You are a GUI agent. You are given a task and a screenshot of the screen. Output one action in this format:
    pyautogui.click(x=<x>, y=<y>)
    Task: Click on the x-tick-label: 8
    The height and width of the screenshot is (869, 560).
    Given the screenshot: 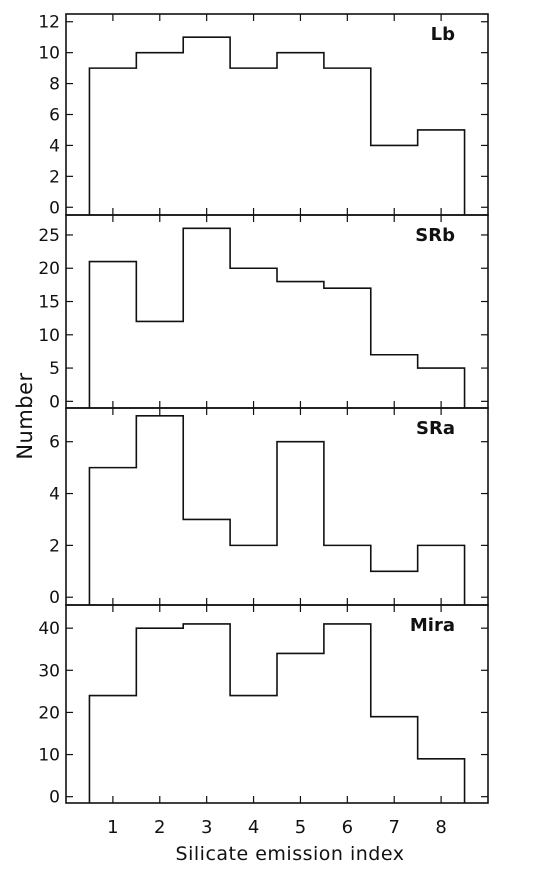 What is the action you would take?
    pyautogui.click(x=440, y=827)
    